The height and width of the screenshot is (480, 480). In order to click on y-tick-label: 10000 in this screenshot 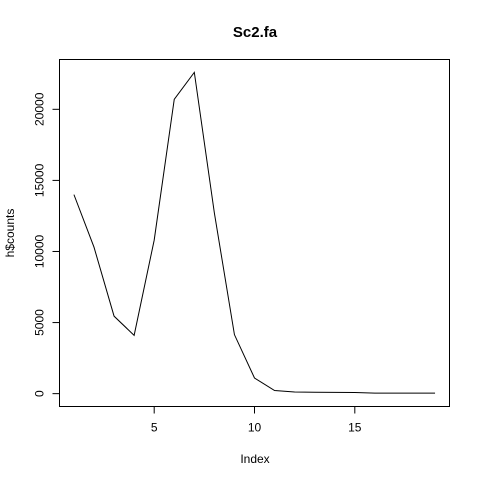, I will do `click(40, 251)`.